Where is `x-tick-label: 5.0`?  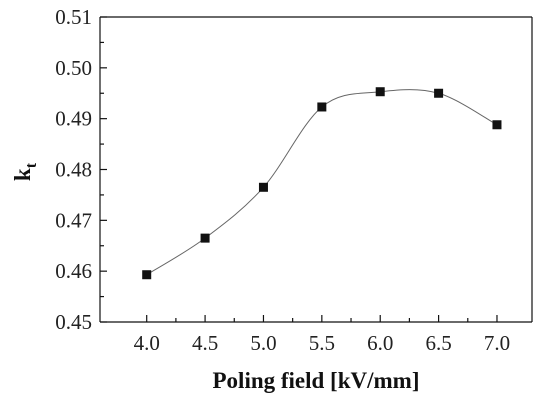
x-tick-label: 5.0 is located at coordinates (263, 343).